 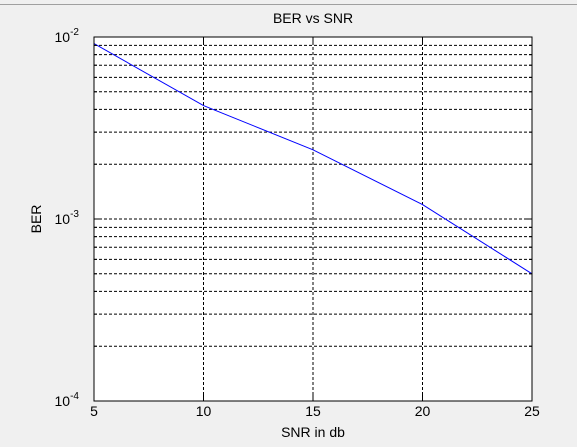 What do you see at coordinates (288, 4) in the screenshot?
I see `window-top-border` at bounding box center [288, 4].